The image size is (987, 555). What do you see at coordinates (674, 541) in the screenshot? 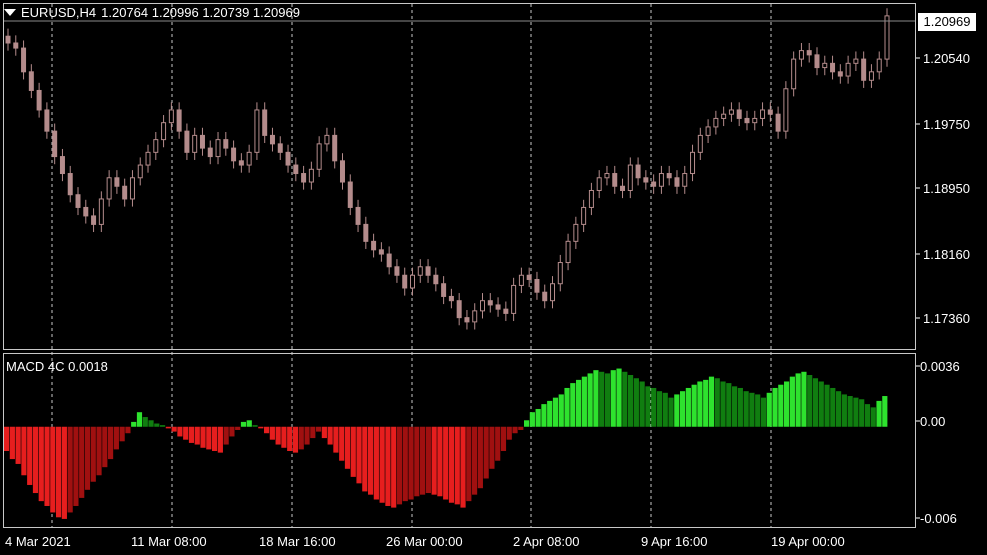
I see `time-label: 9 Apr 16:00` at bounding box center [674, 541].